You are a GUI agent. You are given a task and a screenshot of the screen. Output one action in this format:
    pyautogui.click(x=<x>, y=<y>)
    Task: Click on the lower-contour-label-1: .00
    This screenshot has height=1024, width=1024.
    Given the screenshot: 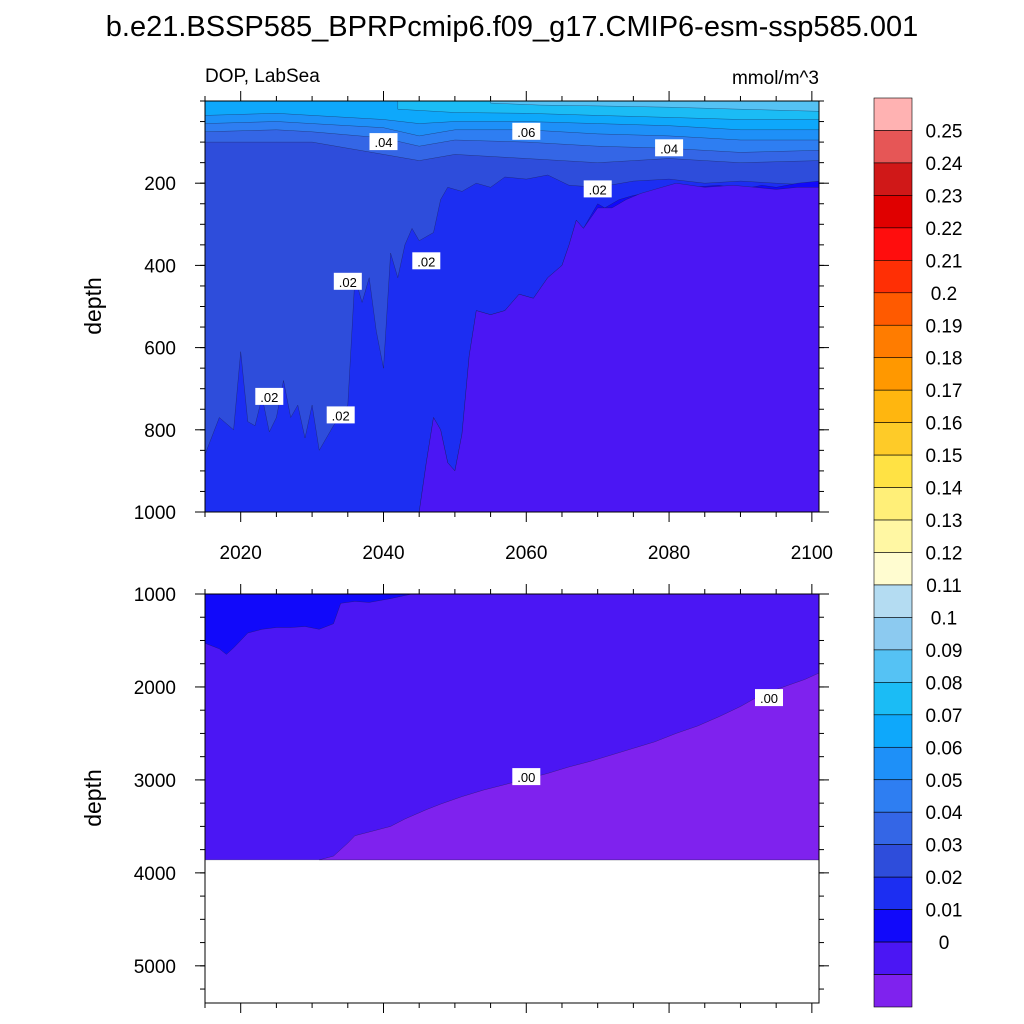 What is the action you would take?
    pyautogui.click(x=769, y=698)
    